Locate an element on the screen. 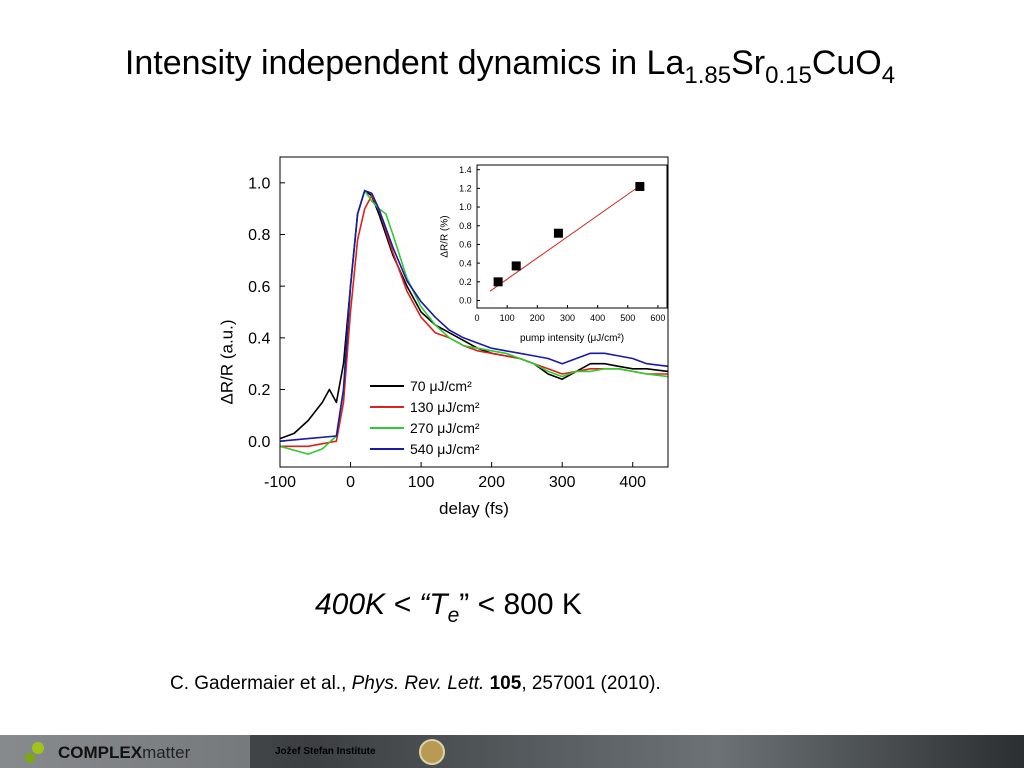 This screenshot has width=1024, height=768. title-subscript: 1.85 is located at coordinates (707, 75).